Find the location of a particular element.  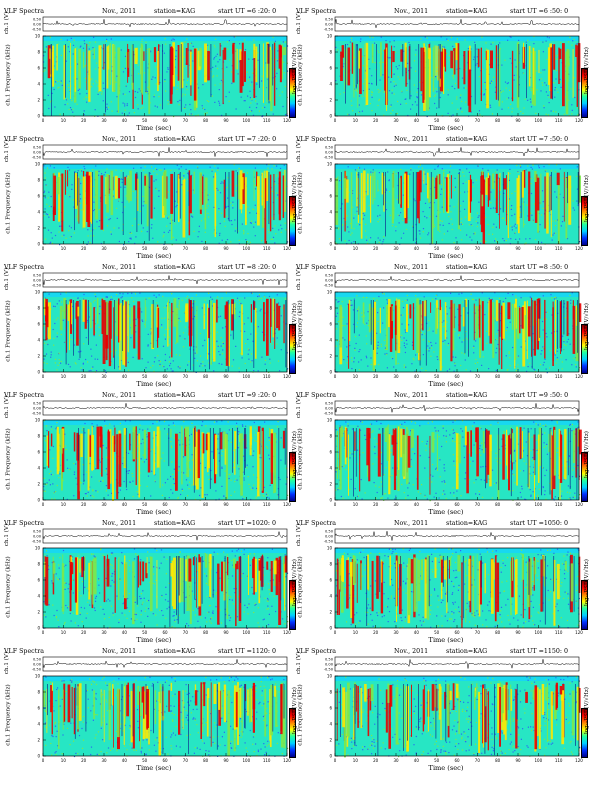

x-tick-label: 50 is located at coordinates (437, 376).